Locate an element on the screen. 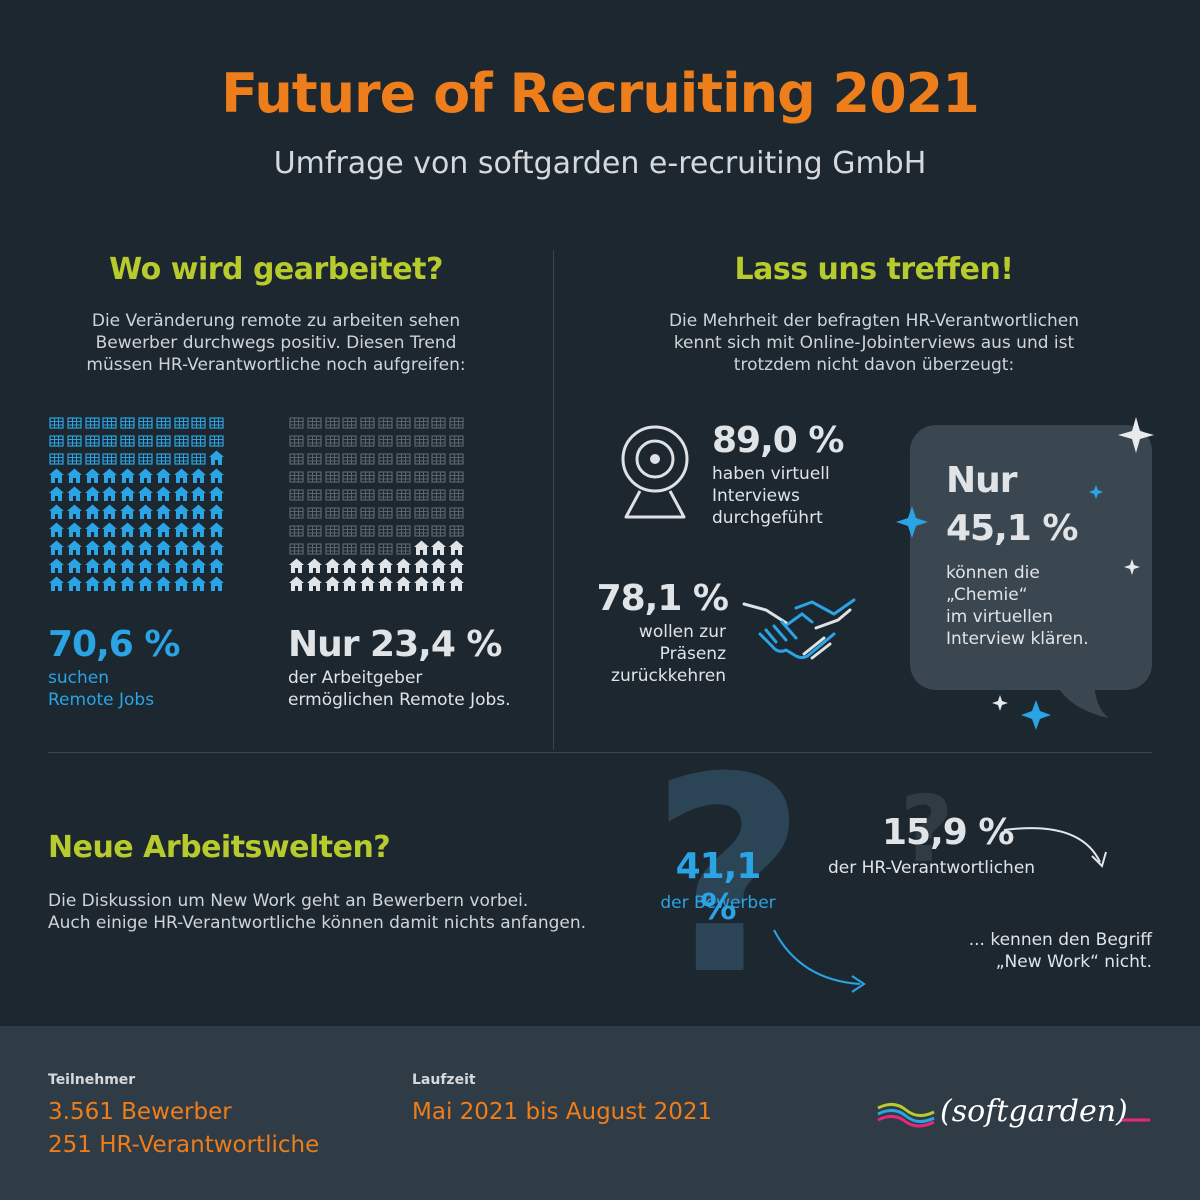 The height and width of the screenshot is (1200, 1200). stat-prefix-chemistry: Nur is located at coordinates (982, 480).